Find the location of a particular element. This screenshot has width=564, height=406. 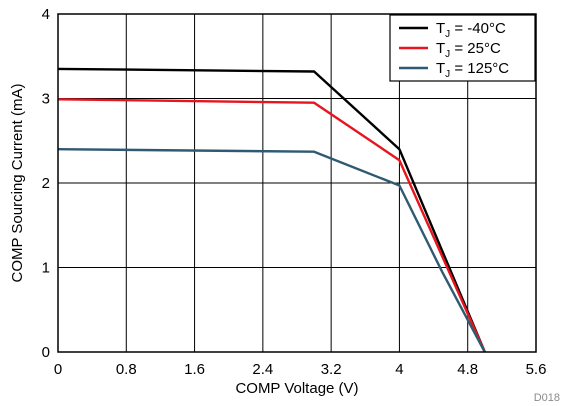

x-axis-title: COMP Voltage (V) is located at coordinates (296, 388).